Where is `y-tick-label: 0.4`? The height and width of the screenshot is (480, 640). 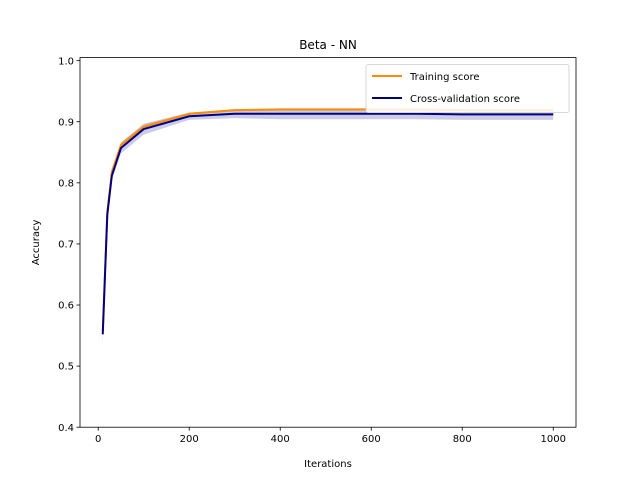 y-tick-label: 0.4 is located at coordinates (66, 428).